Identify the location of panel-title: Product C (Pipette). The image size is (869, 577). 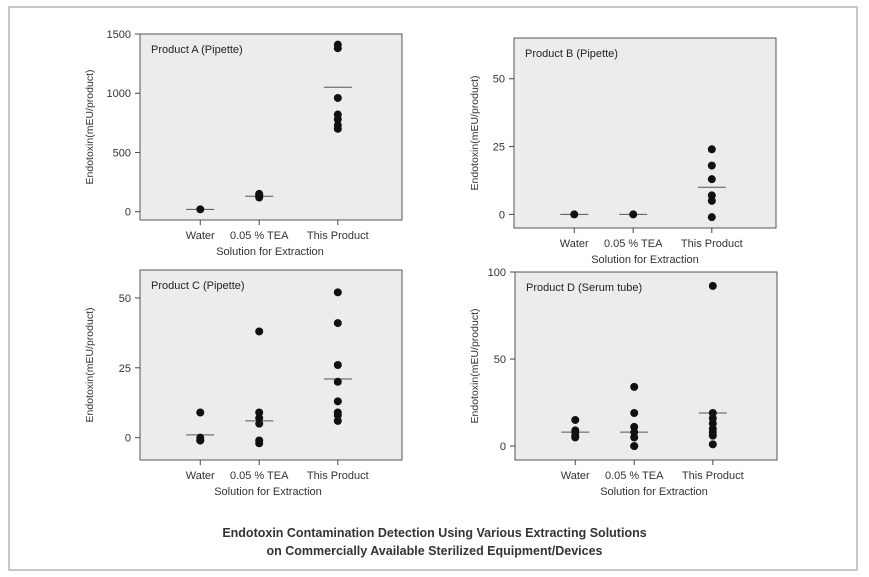
(198, 286).